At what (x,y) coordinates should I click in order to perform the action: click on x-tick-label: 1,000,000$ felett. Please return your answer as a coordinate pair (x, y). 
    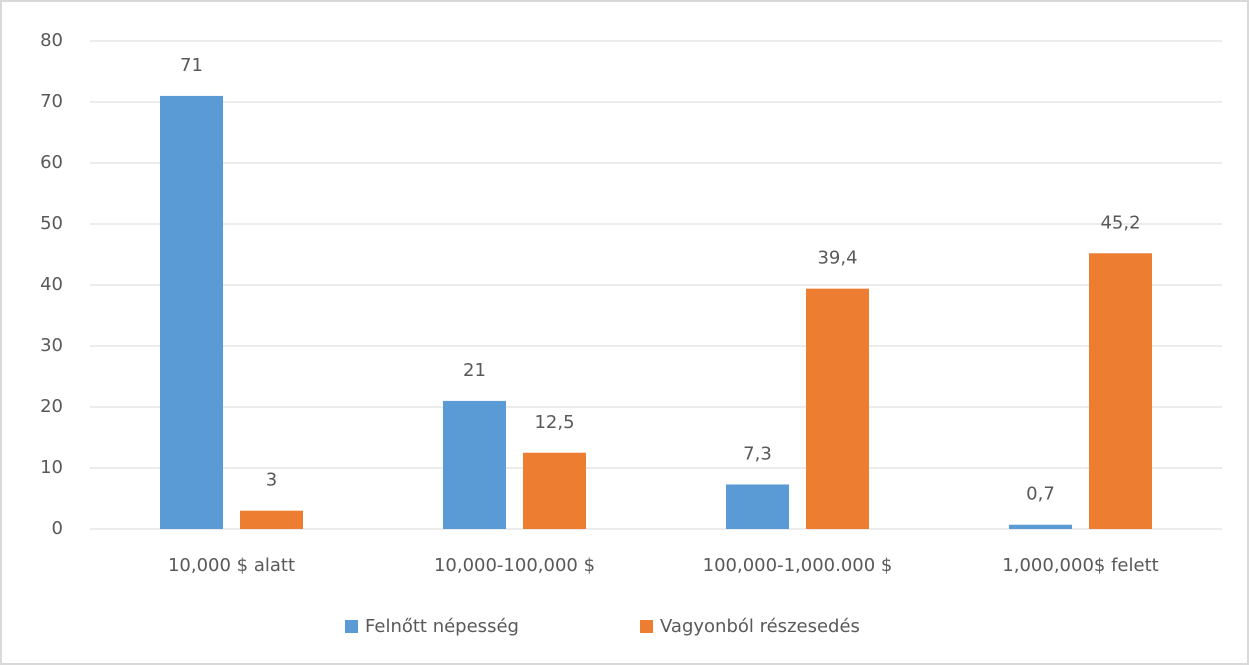
    Looking at the image, I should click on (1080, 565).